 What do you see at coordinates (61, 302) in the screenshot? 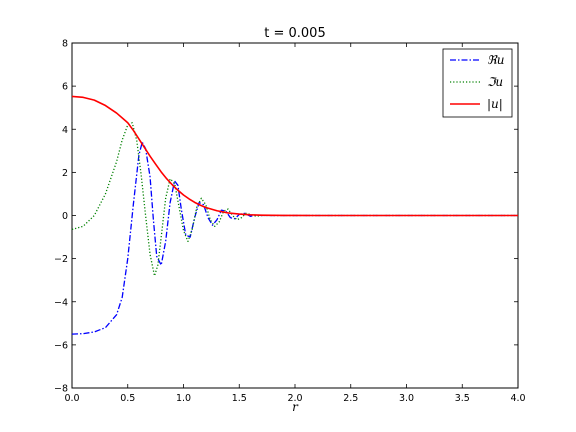
I see `y-tick-label: −4` at bounding box center [61, 302].